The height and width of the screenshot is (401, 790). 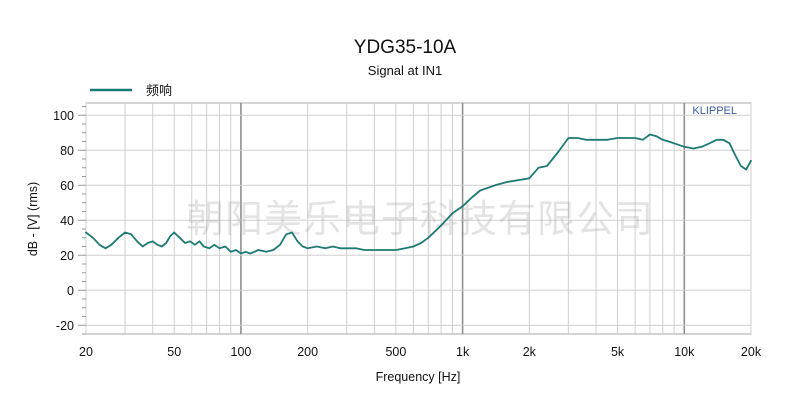 I want to click on x-tick-label: 1k, so click(x=463, y=352).